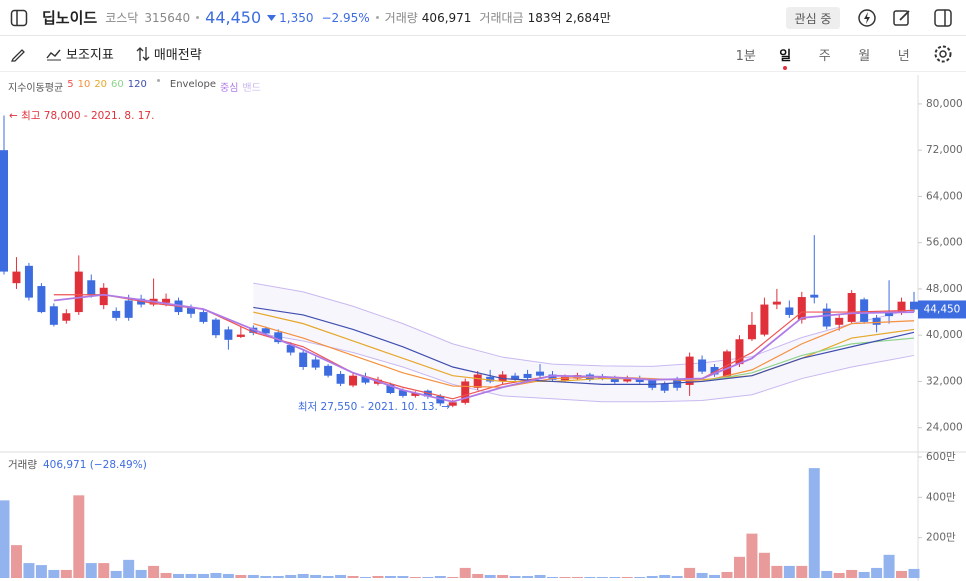 The image size is (966, 581). What do you see at coordinates (864, 56) in the screenshot?
I see `period-tab: 월` at bounding box center [864, 56].